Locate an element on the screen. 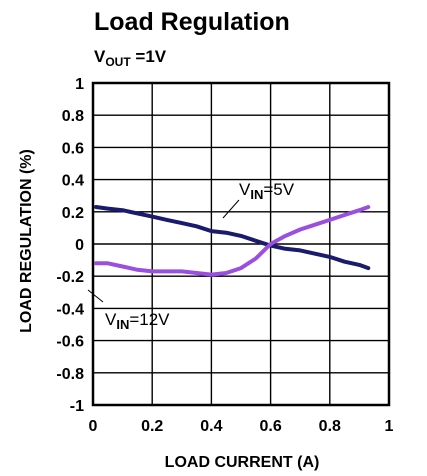  condition-suffix: =1V is located at coordinates (149, 56).